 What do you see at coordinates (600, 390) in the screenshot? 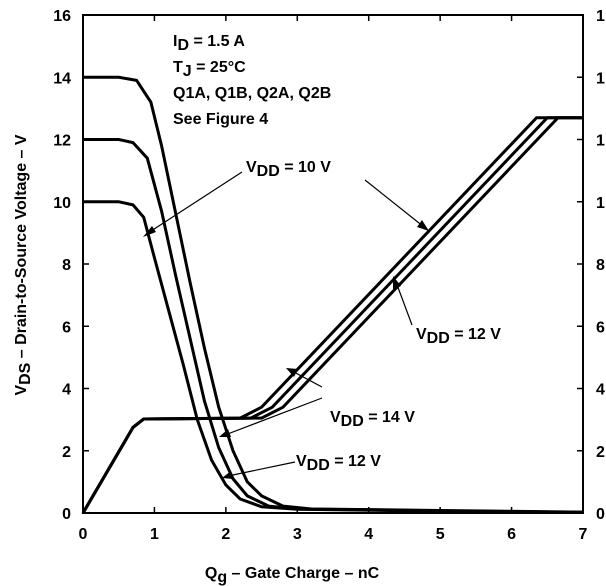
I see `y2-tick-label: 4` at bounding box center [600, 390].